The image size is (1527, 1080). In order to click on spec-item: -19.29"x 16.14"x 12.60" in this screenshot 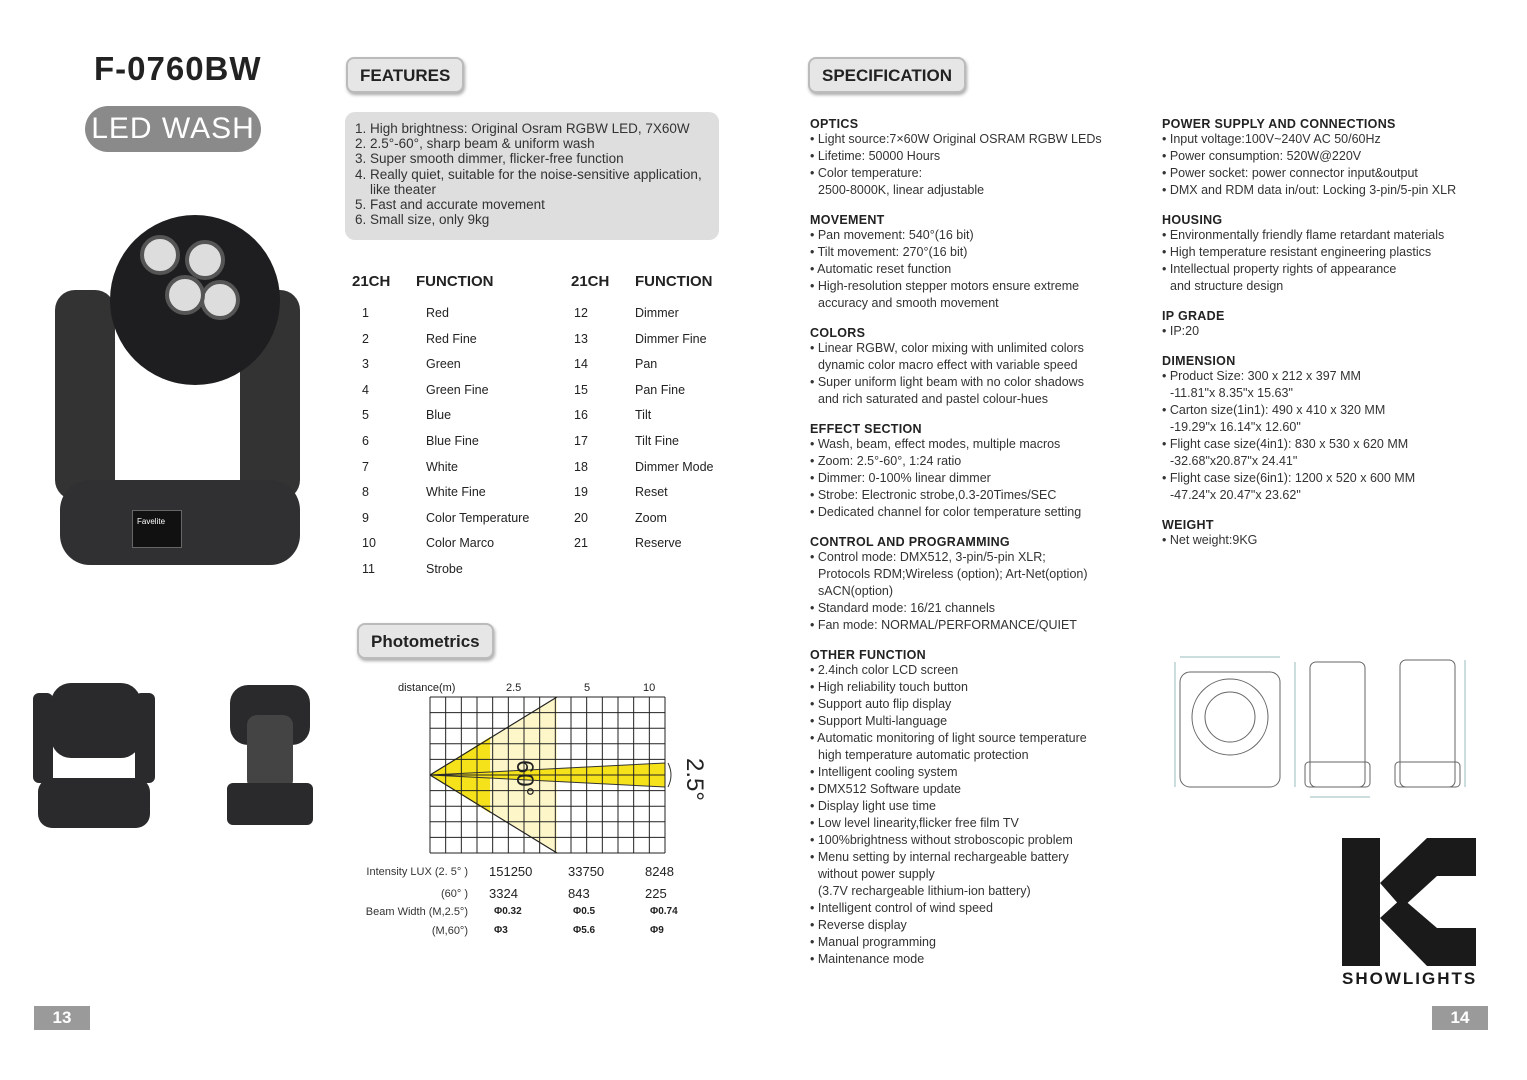, I will do `click(1235, 427)`.